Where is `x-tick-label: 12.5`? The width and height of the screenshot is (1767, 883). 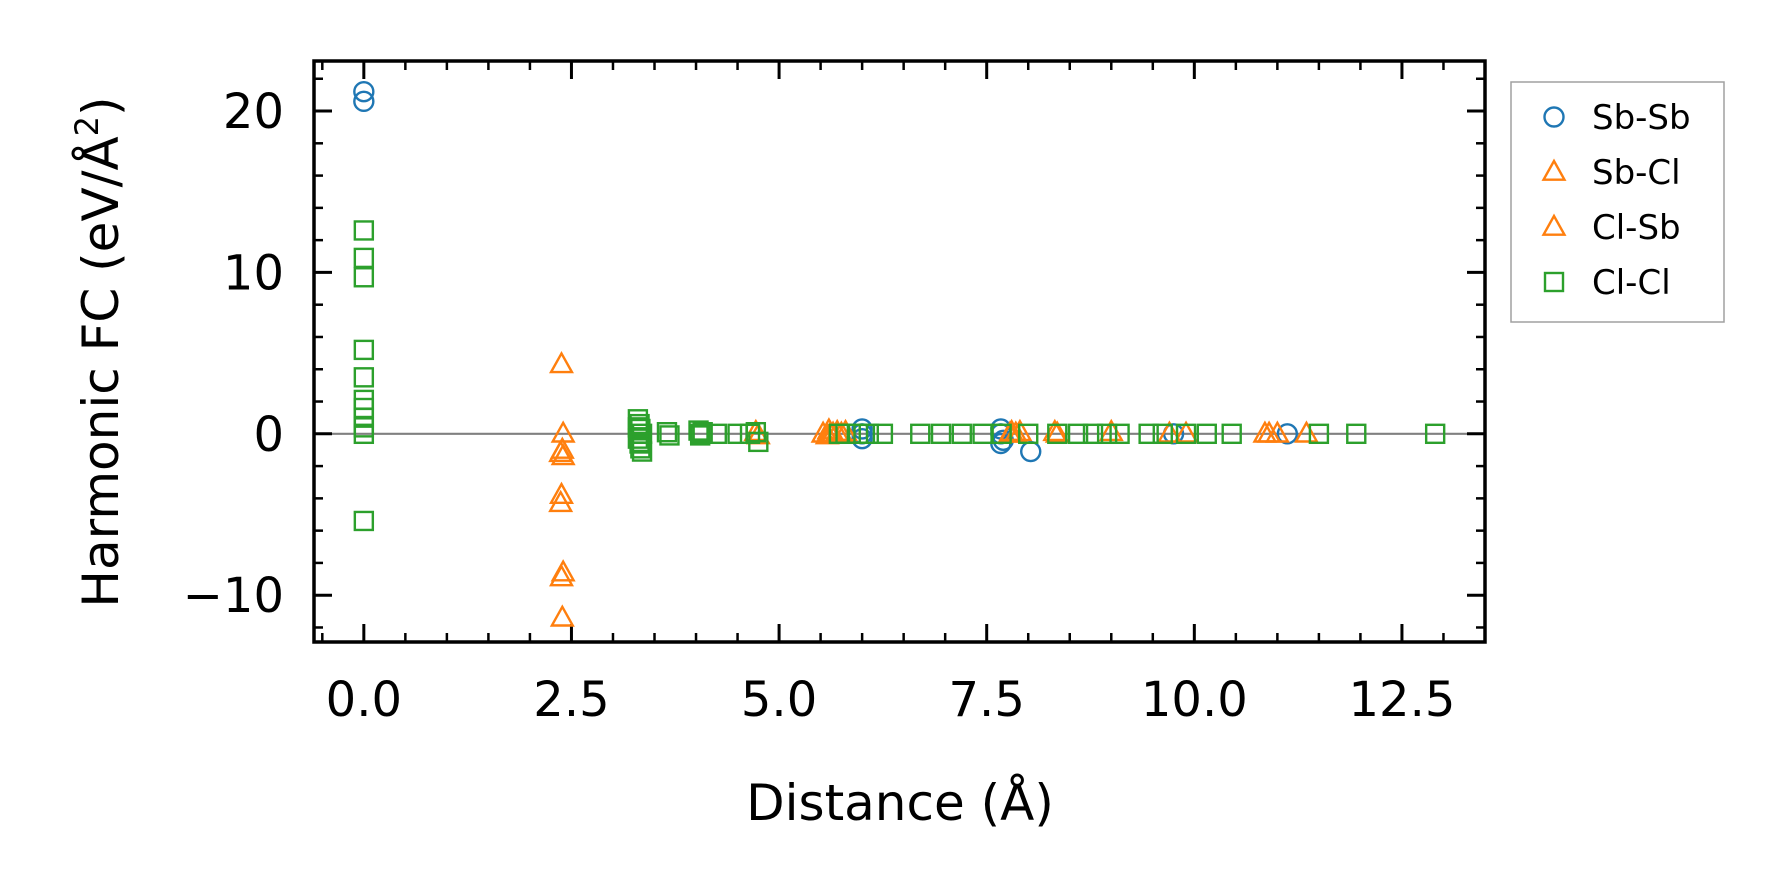
x-tick-label: 12.5 is located at coordinates (1402, 700).